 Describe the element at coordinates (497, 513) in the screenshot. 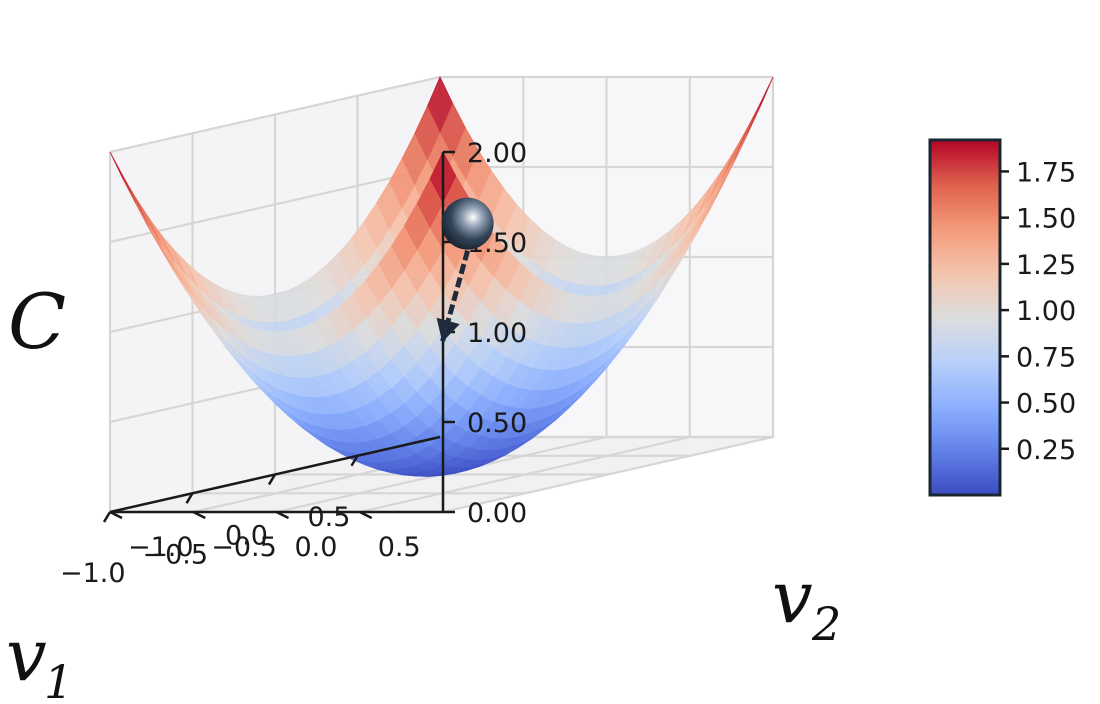

I see `z-tick-label: 0.00` at that location.